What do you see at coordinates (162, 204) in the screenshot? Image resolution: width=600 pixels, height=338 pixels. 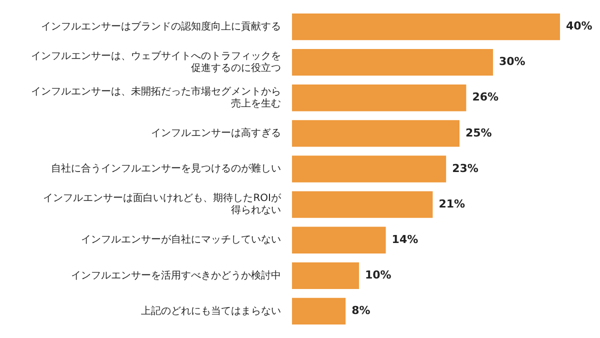 I see `y-tick-label: インフルエンサーは面白いけれども、期待したROIが得られない` at bounding box center [162, 204].